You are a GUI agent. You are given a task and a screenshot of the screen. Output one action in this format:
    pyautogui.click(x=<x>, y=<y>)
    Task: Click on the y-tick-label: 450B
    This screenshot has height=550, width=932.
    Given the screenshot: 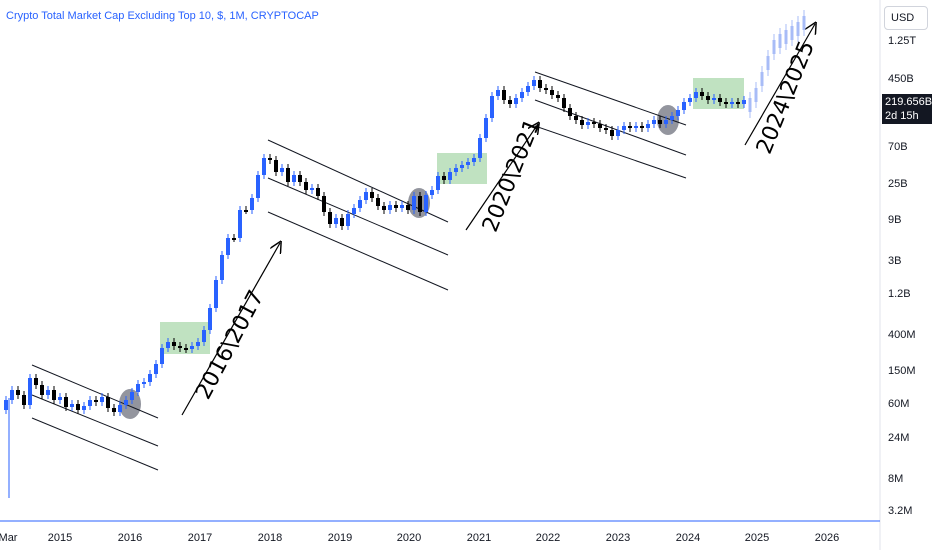 What is the action you would take?
    pyautogui.click(x=901, y=79)
    